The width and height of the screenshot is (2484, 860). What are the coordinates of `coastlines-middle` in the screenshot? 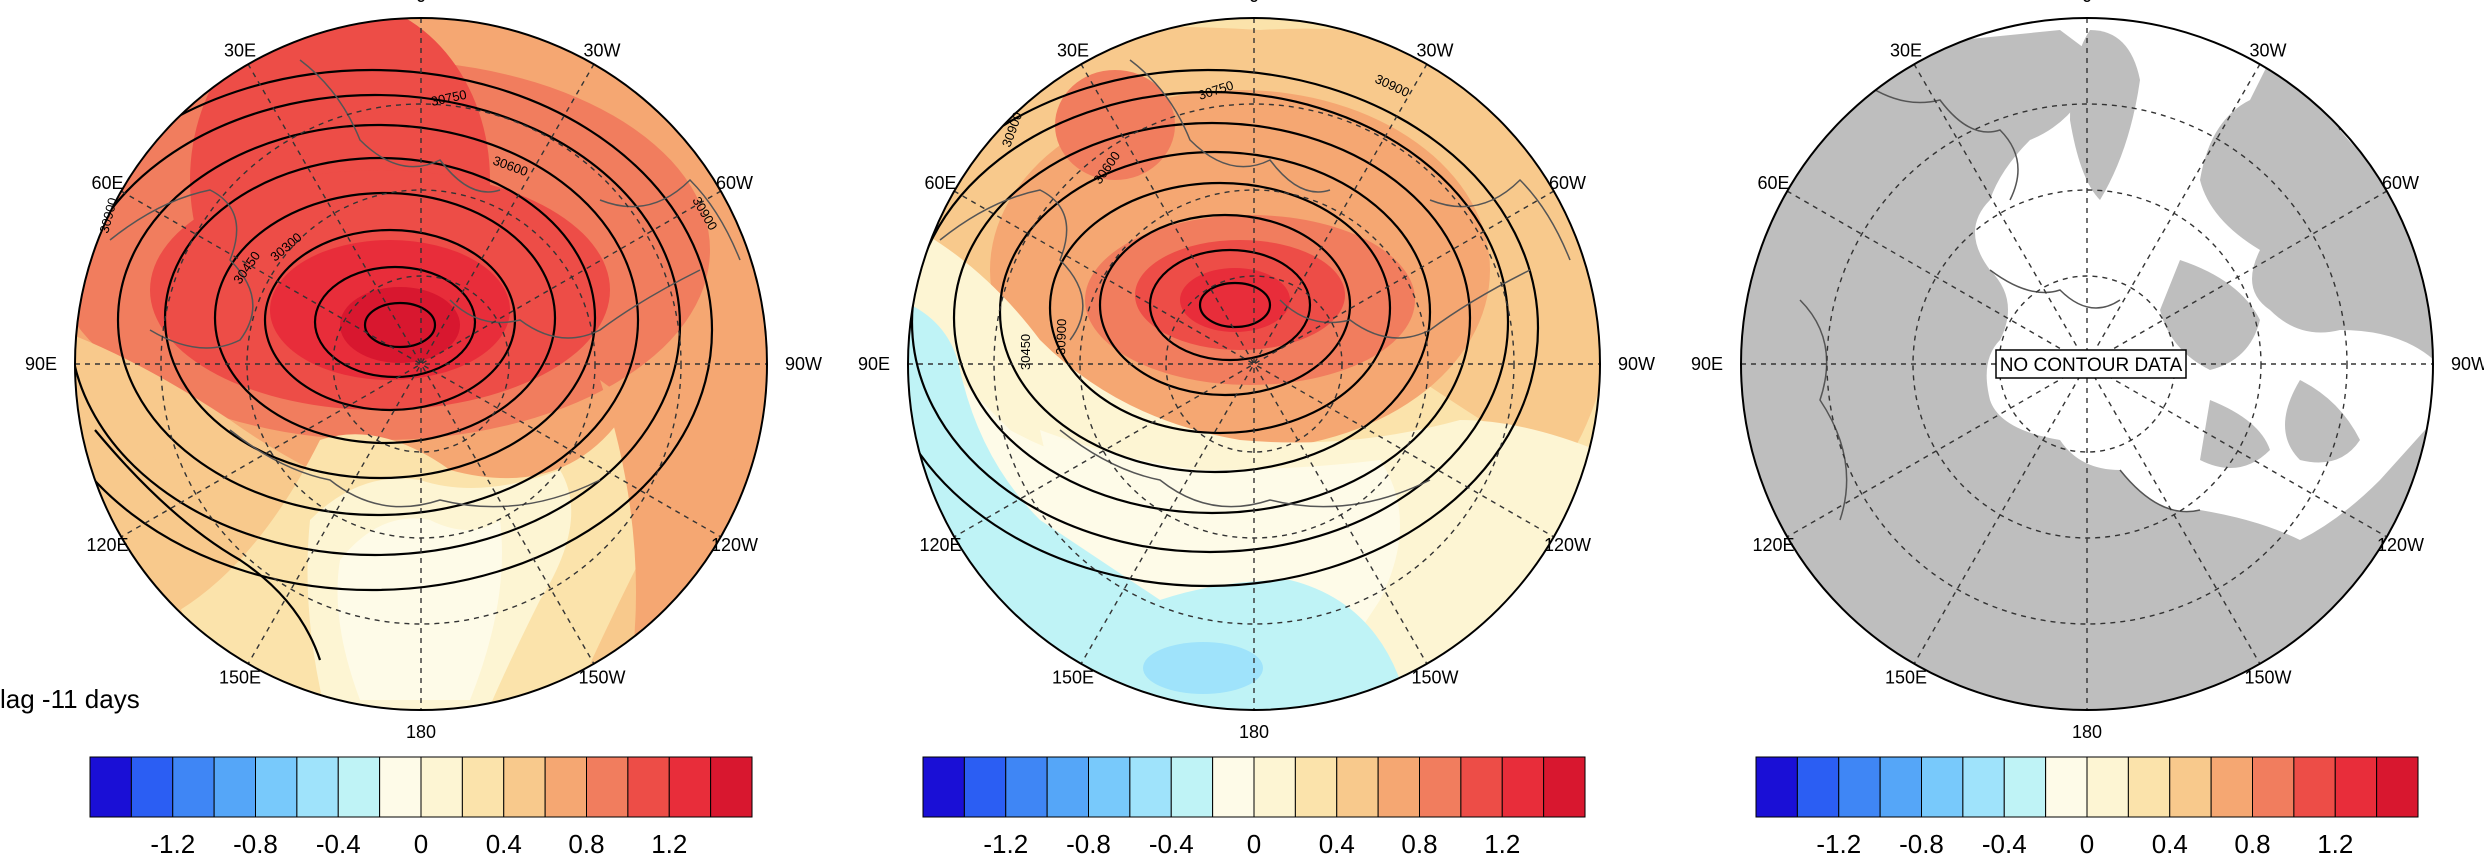 It's located at (1255, 283).